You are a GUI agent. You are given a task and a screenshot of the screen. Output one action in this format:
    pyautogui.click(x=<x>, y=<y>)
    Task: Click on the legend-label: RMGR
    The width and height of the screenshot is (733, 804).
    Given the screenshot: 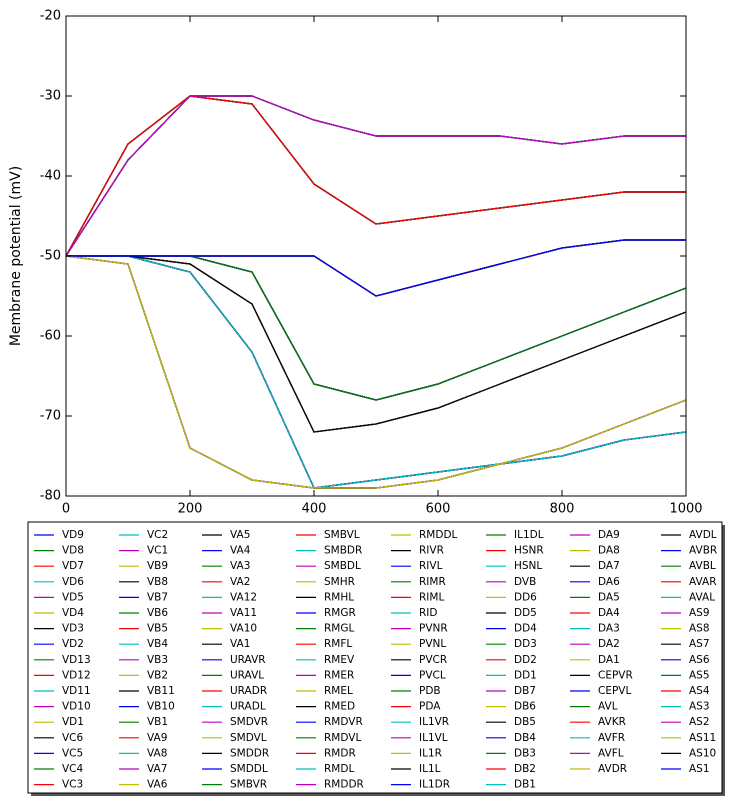 What is the action you would take?
    pyautogui.click(x=340, y=613)
    